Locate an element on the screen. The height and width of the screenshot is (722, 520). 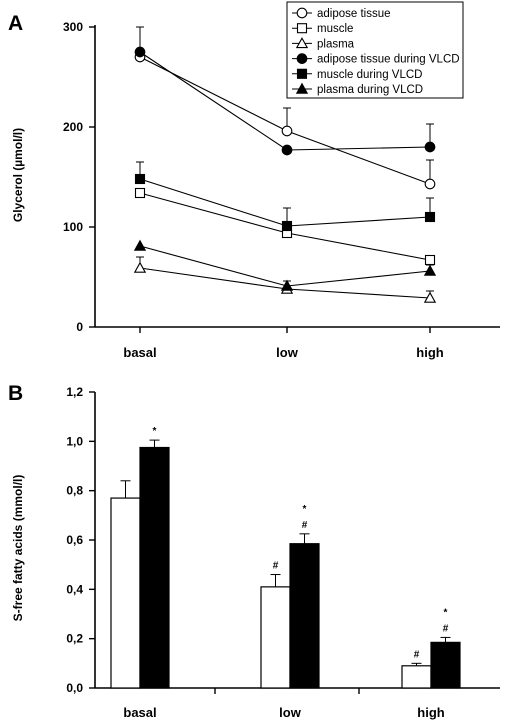
panel-a-y-axis-label: Glycerol (µmol/l) is located at coordinates (18, 175).